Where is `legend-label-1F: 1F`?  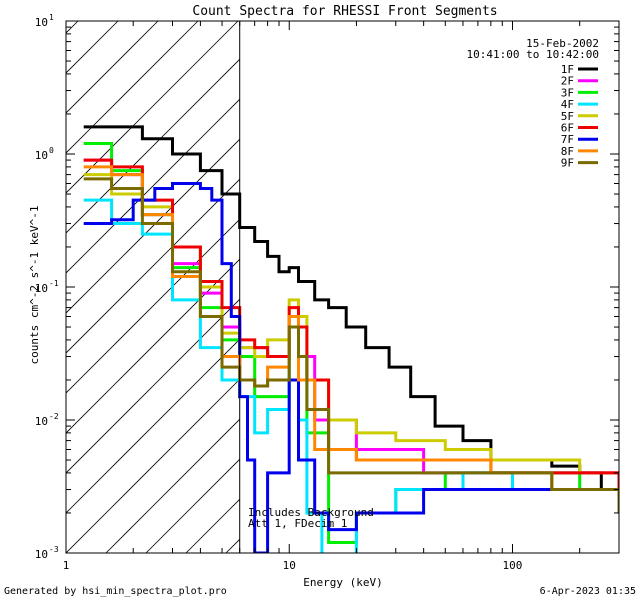 legend-label-1F: 1F is located at coordinates (567, 69).